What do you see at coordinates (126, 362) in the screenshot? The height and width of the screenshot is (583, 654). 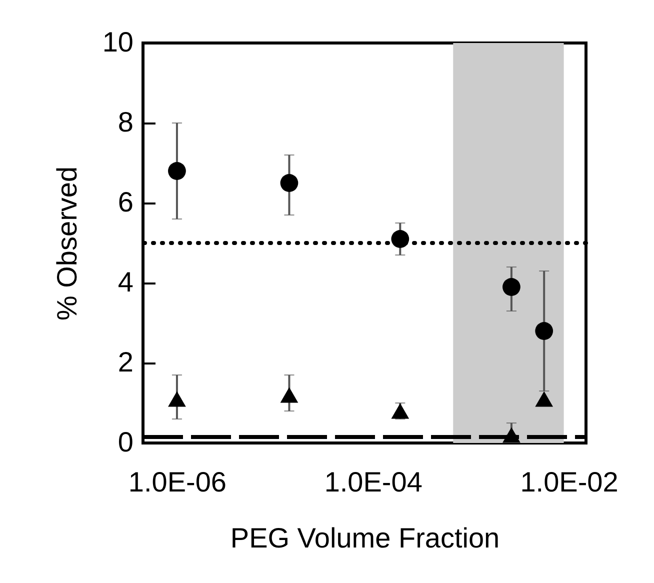 I see `y-tick-label: 2` at bounding box center [126, 362].